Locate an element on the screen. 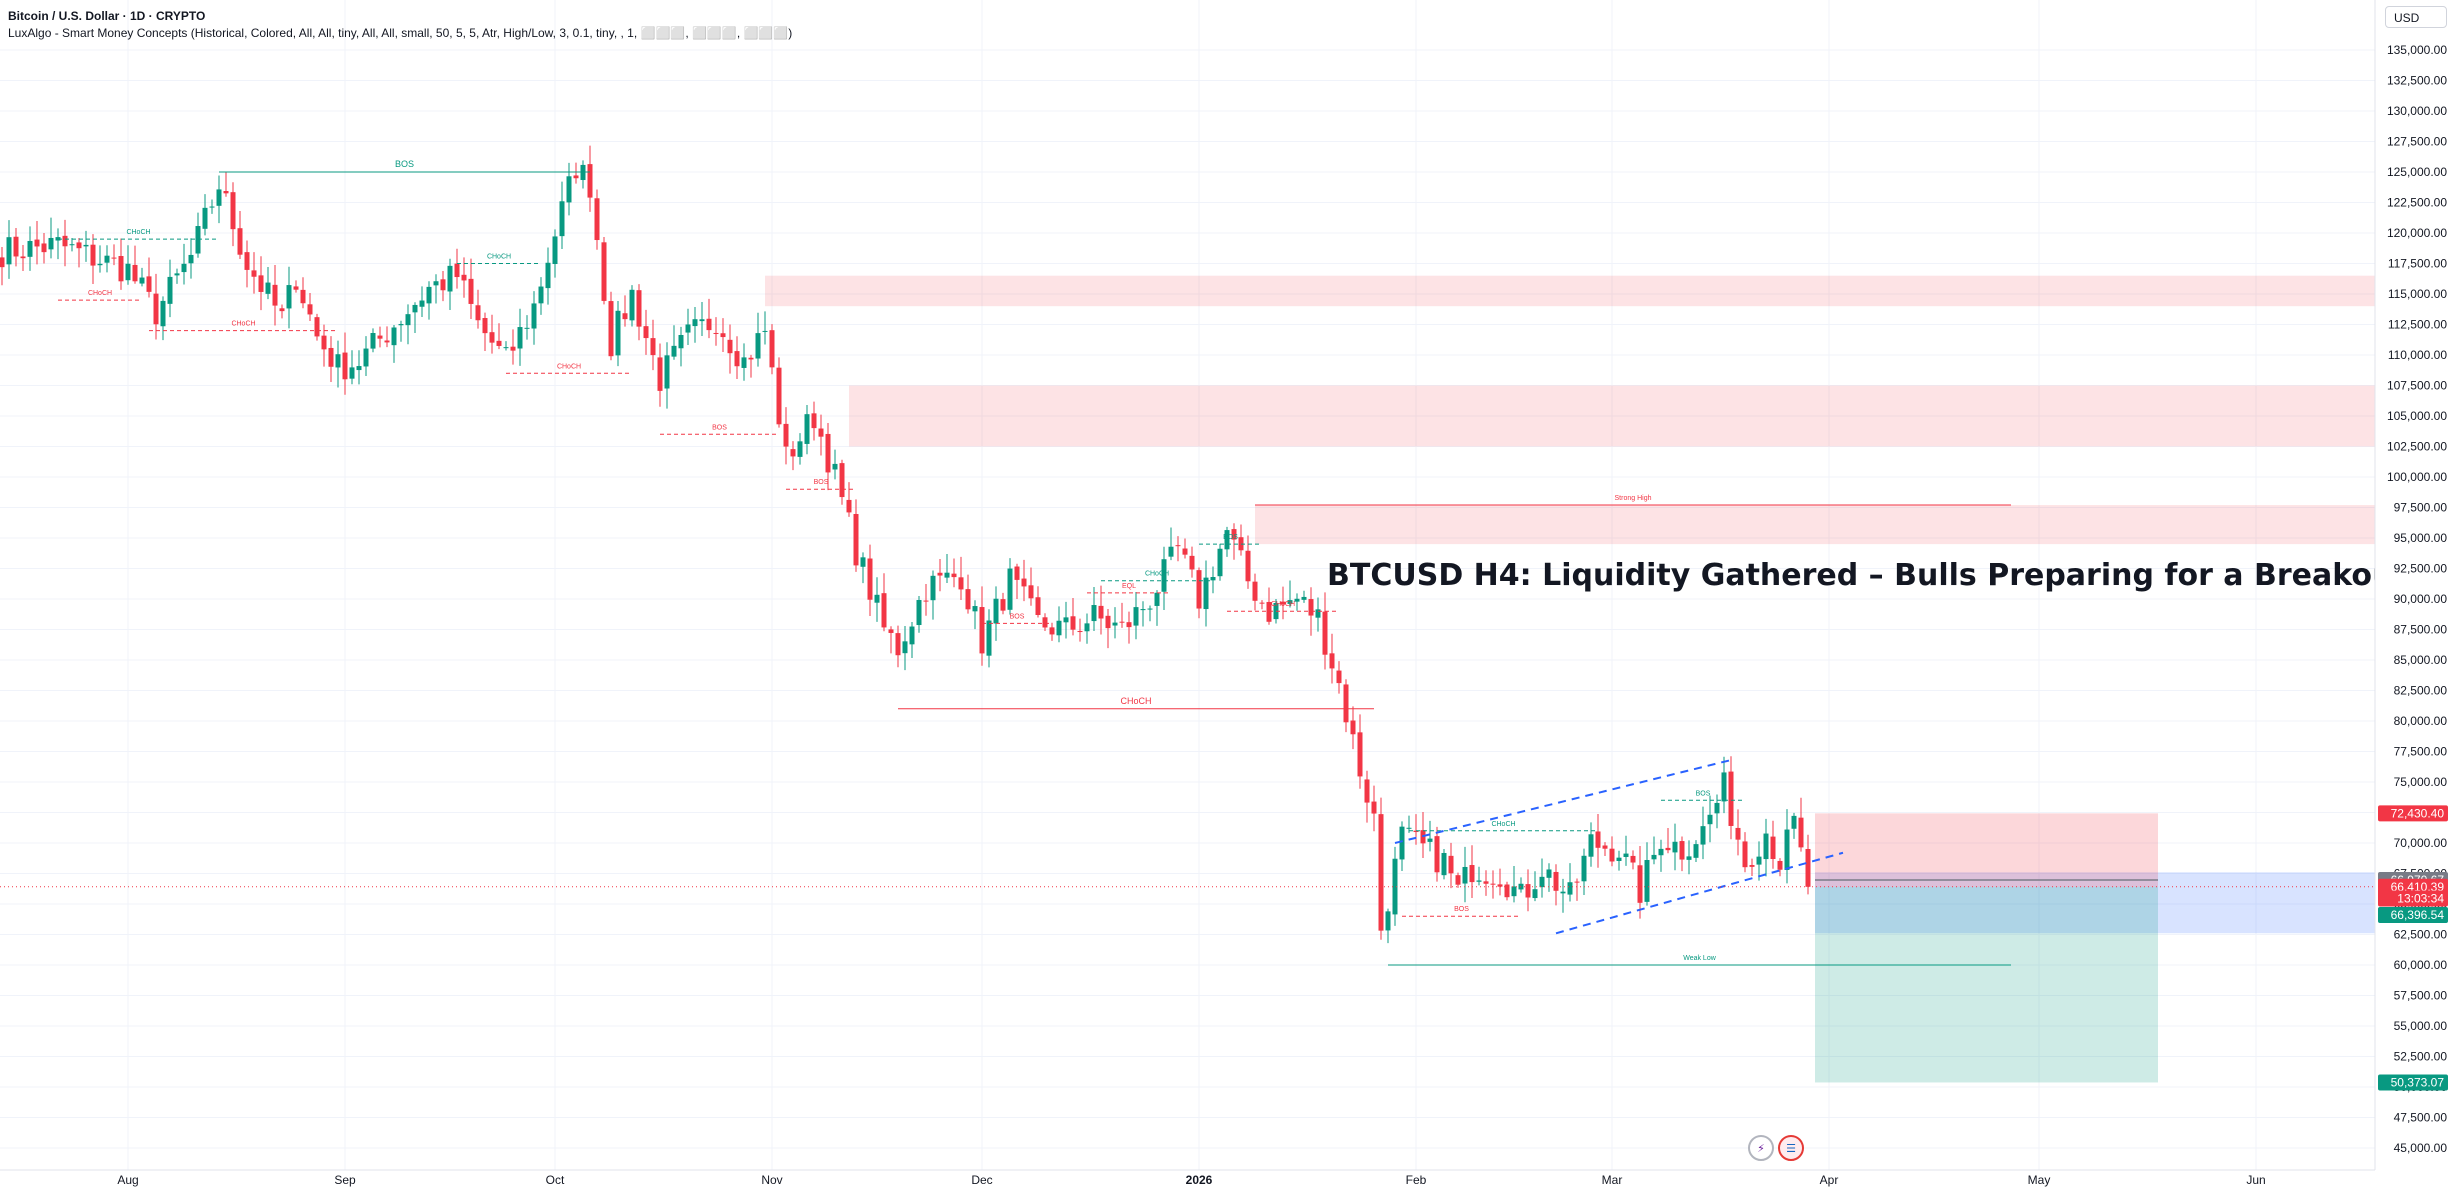 This screenshot has height=1190, width=2455. symbol-title: Bitcoin / U.S. Dollar · 1D · CRYPTO is located at coordinates (107, 16).